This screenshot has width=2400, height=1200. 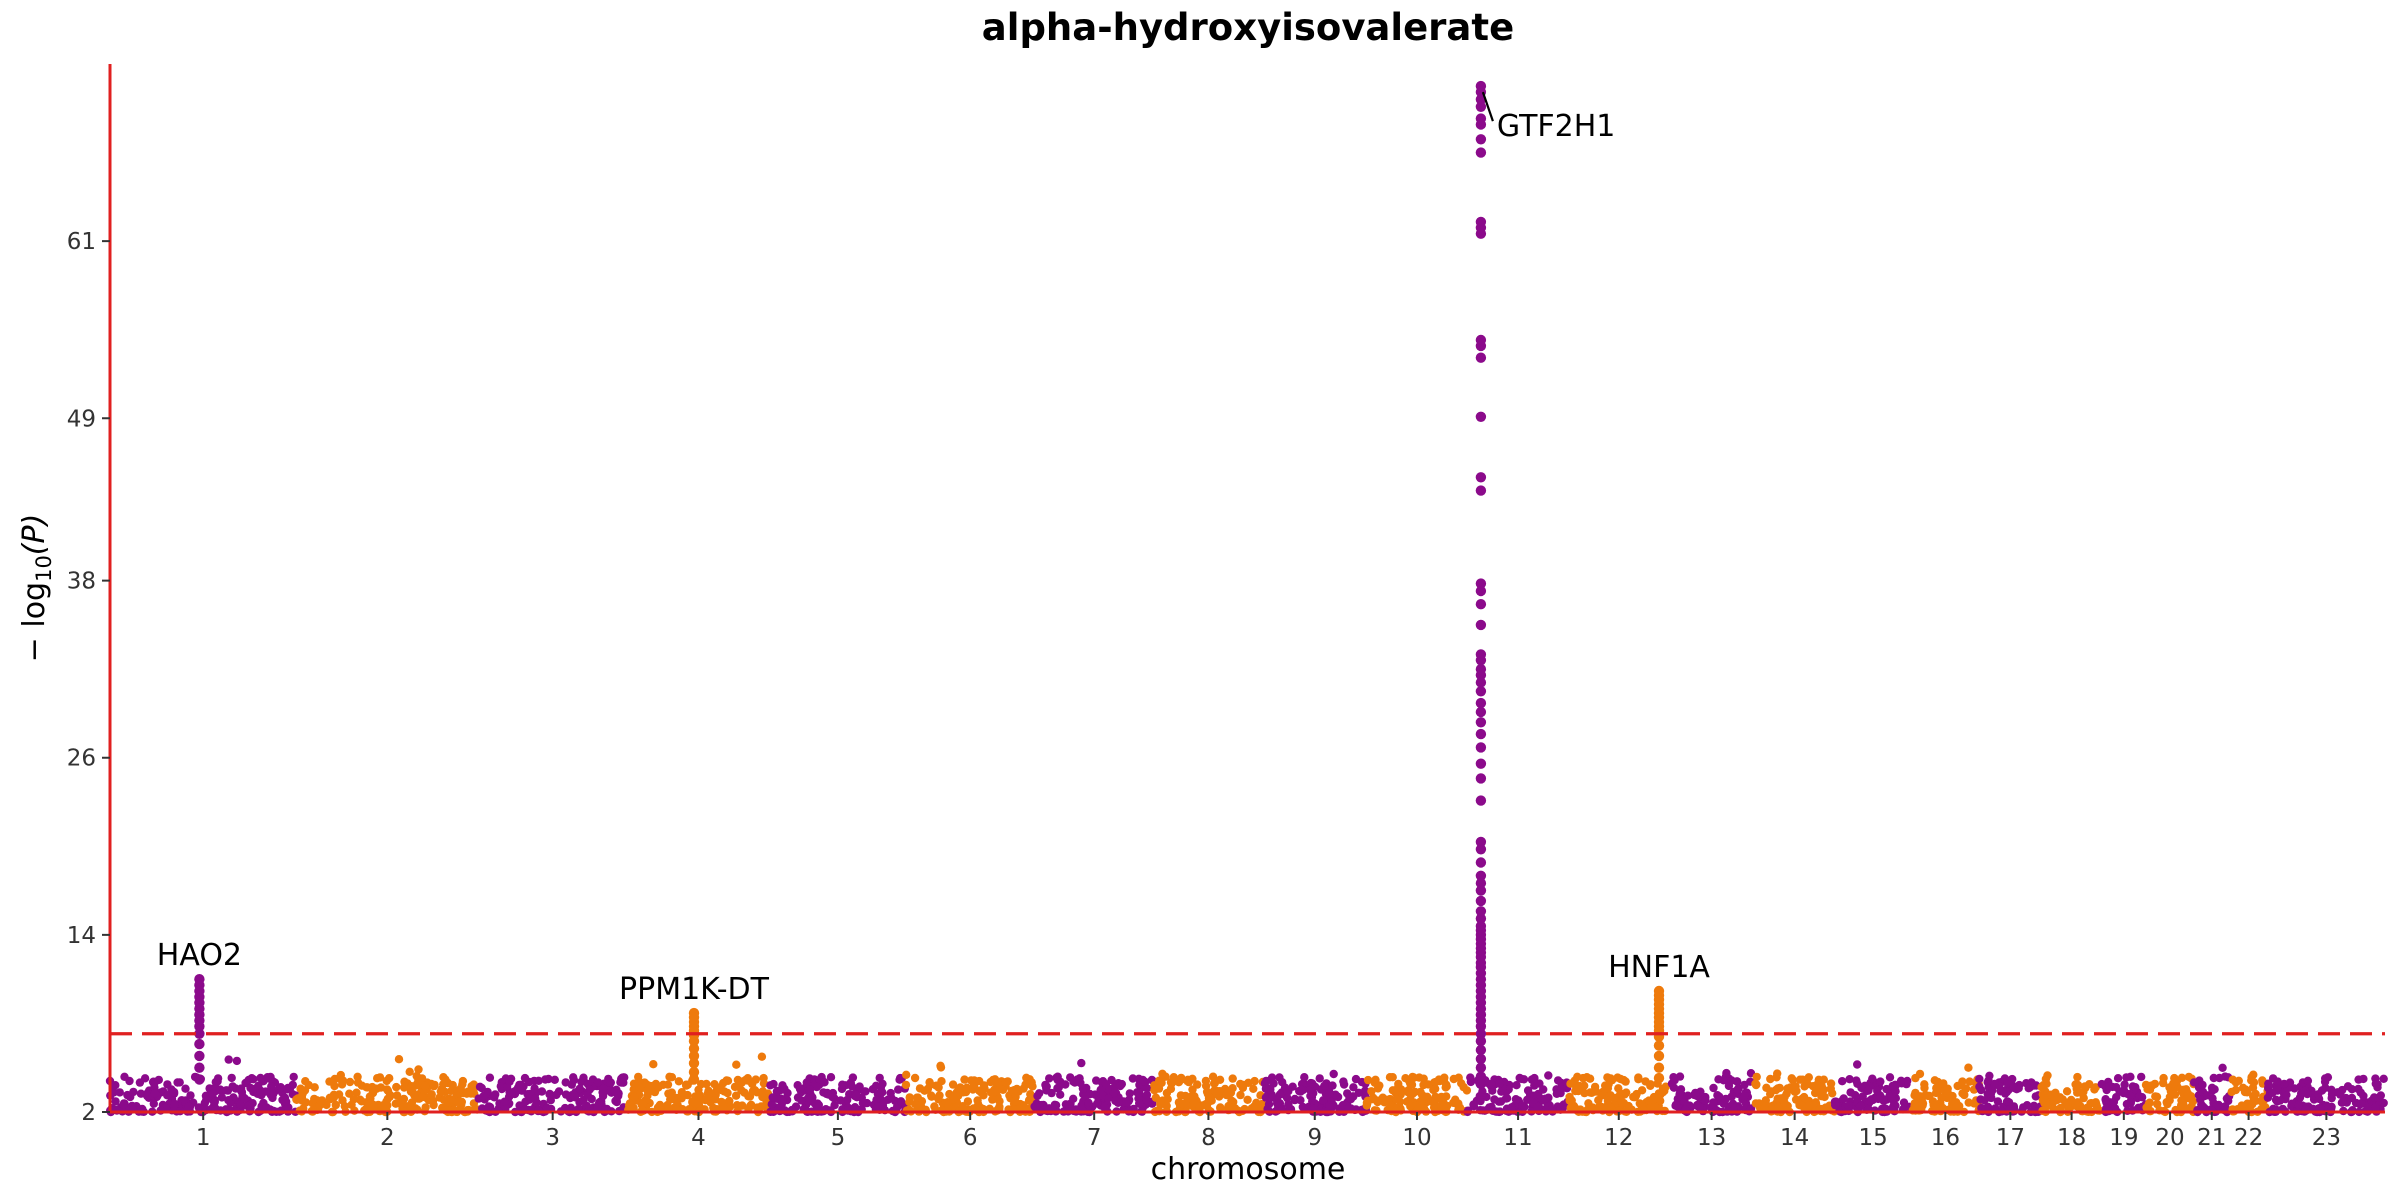 I want to click on x-tick-label: 13, so click(x=1711, y=1138).